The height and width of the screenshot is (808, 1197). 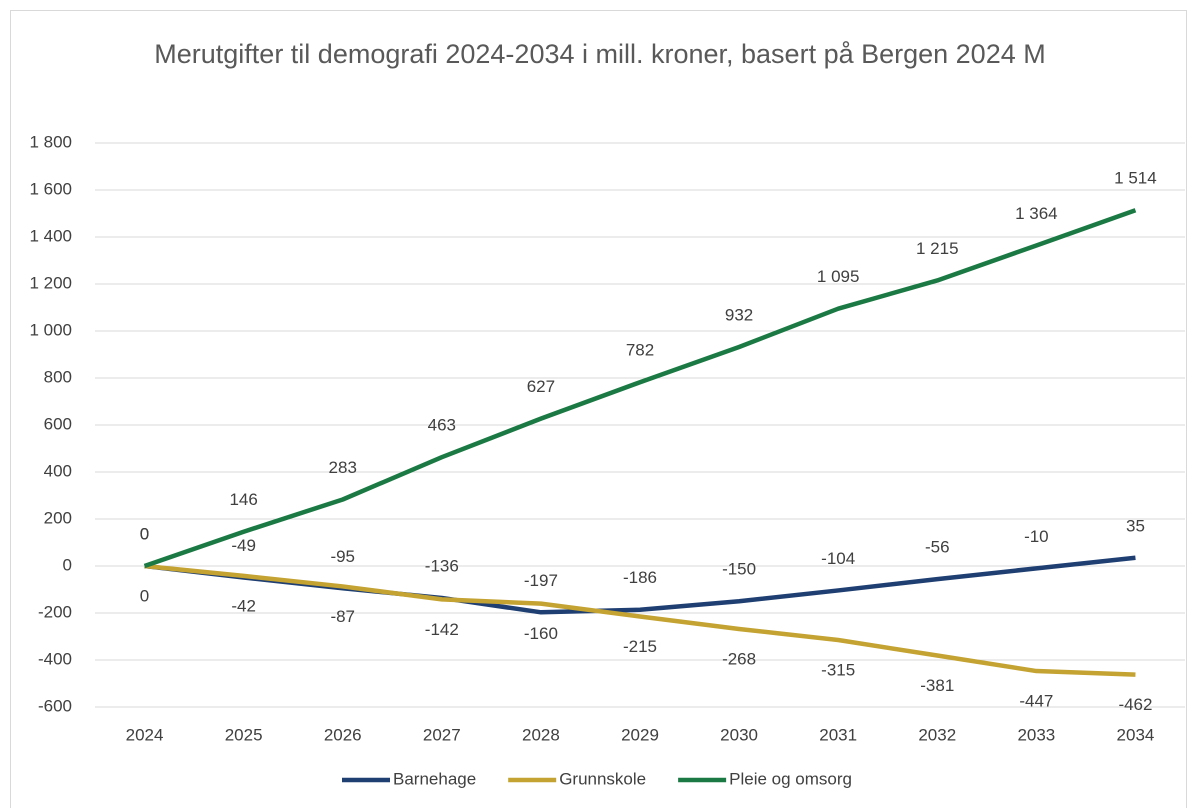 I want to click on data-label: -215, so click(x=640, y=646).